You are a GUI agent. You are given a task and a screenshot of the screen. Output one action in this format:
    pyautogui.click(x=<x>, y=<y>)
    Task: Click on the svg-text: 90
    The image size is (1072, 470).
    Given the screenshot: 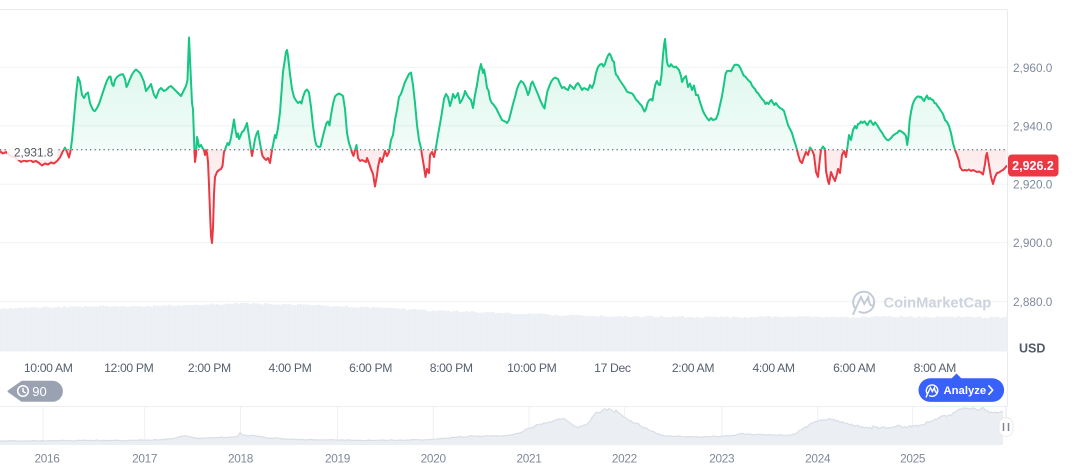 What is the action you would take?
    pyautogui.click(x=39, y=391)
    